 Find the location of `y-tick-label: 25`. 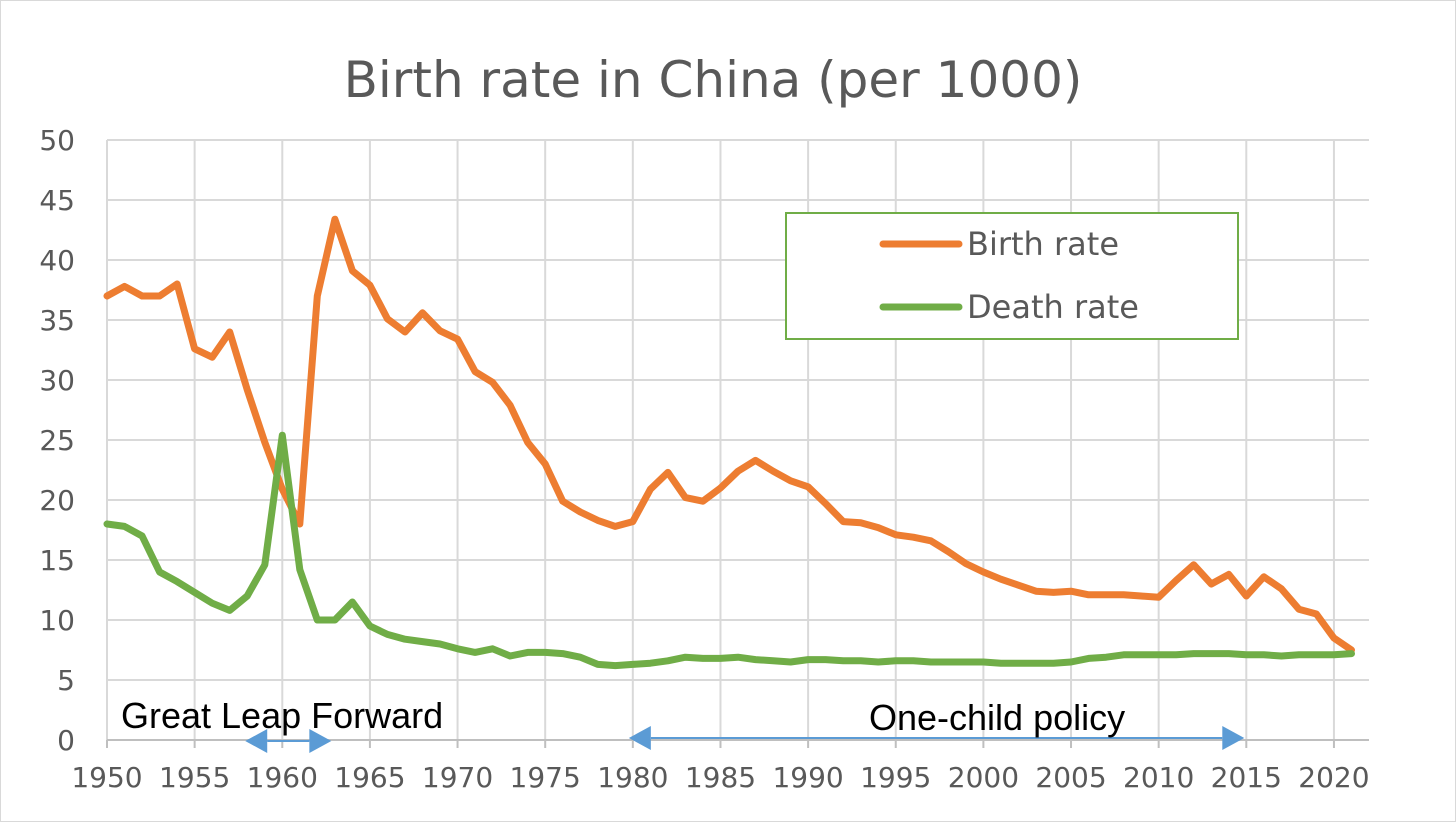

y-tick-label: 25 is located at coordinates (57, 440).